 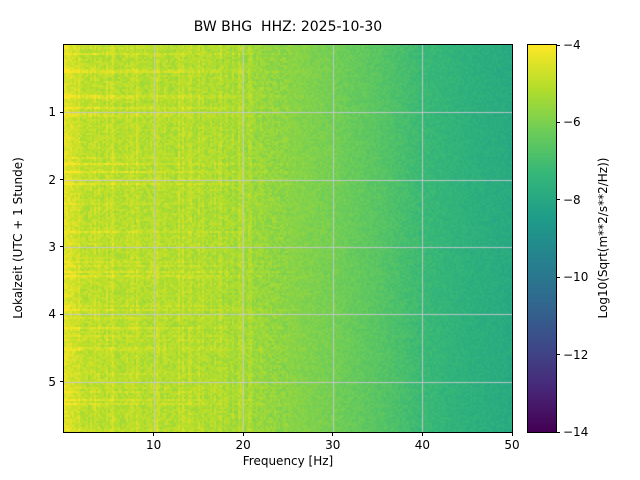 What do you see at coordinates (576, 354) in the screenshot?
I see `colorbar-tick-label: −12` at bounding box center [576, 354].